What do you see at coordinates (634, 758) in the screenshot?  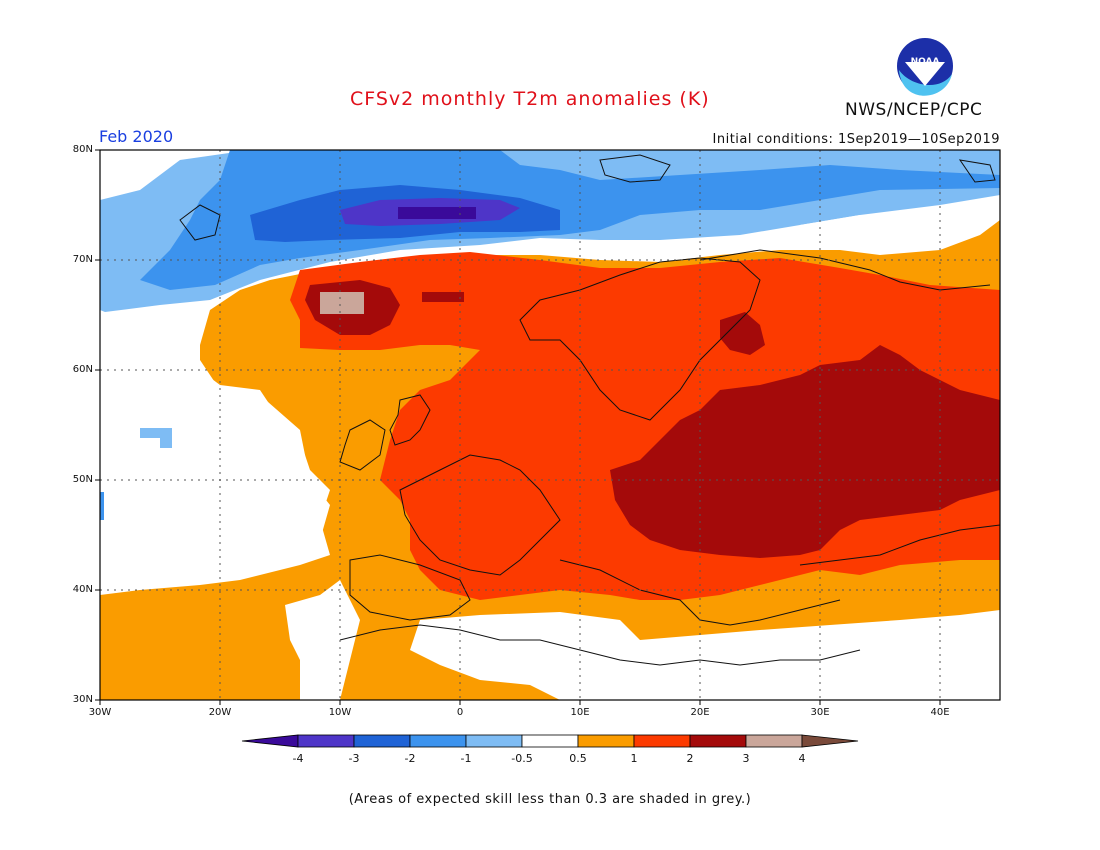 I see `colorbar-label-p1: 1` at bounding box center [634, 758].